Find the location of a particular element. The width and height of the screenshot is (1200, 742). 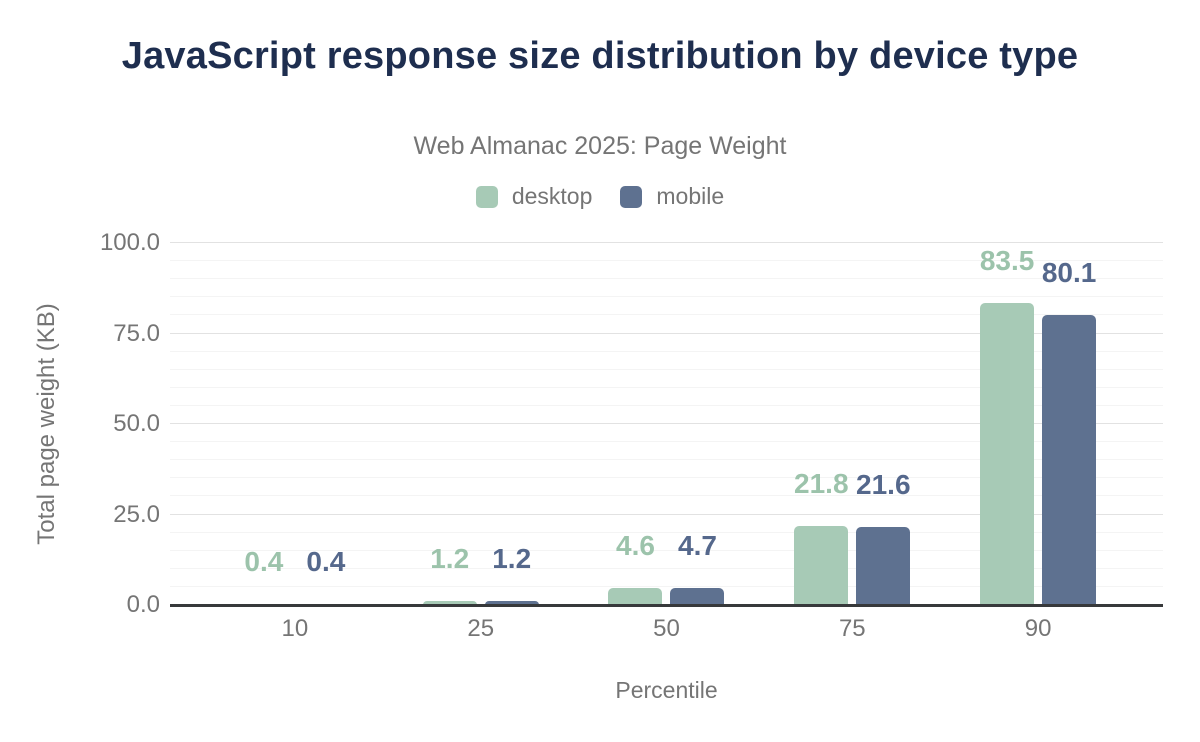

bar-mobile-p50: 4.7 is located at coordinates (697, 568).